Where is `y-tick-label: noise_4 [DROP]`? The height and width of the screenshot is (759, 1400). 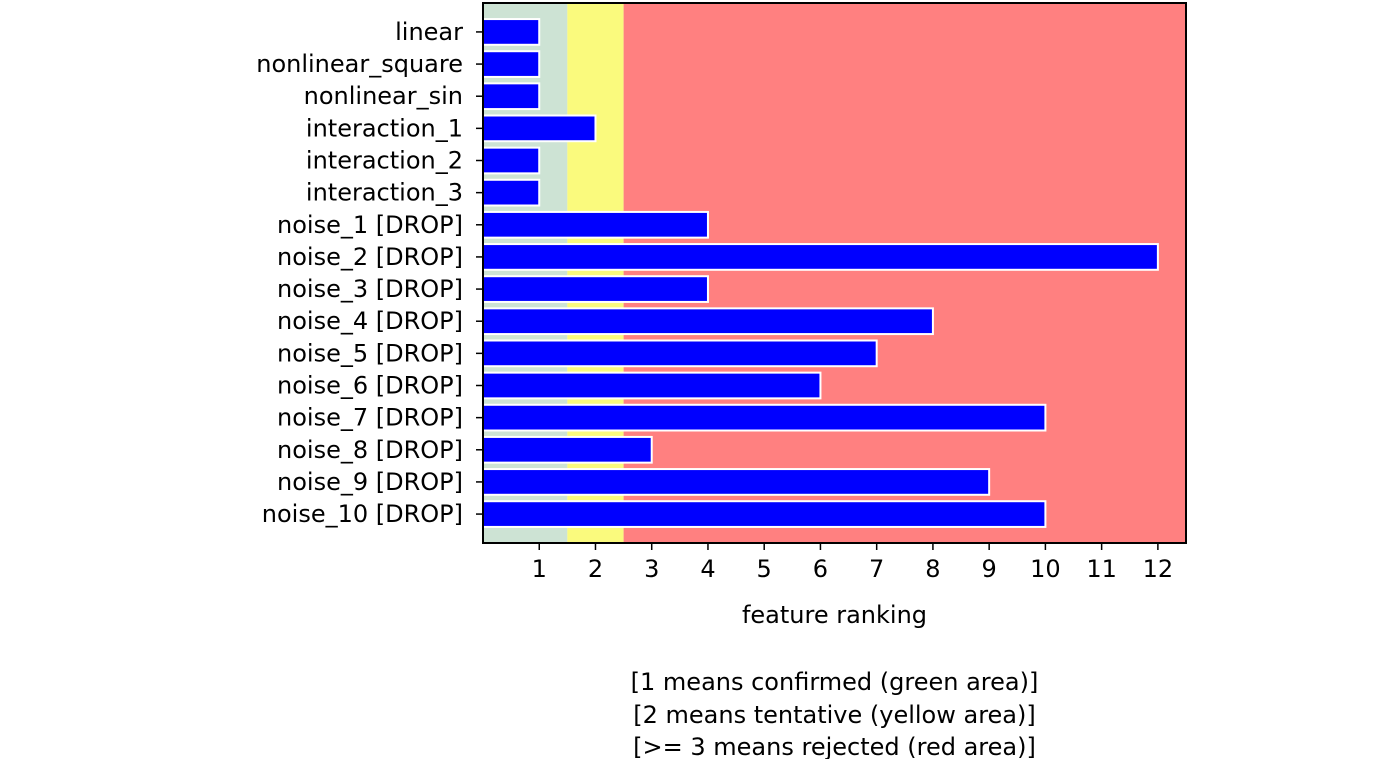
y-tick-label: noise_4 [DROP] is located at coordinates (370, 321).